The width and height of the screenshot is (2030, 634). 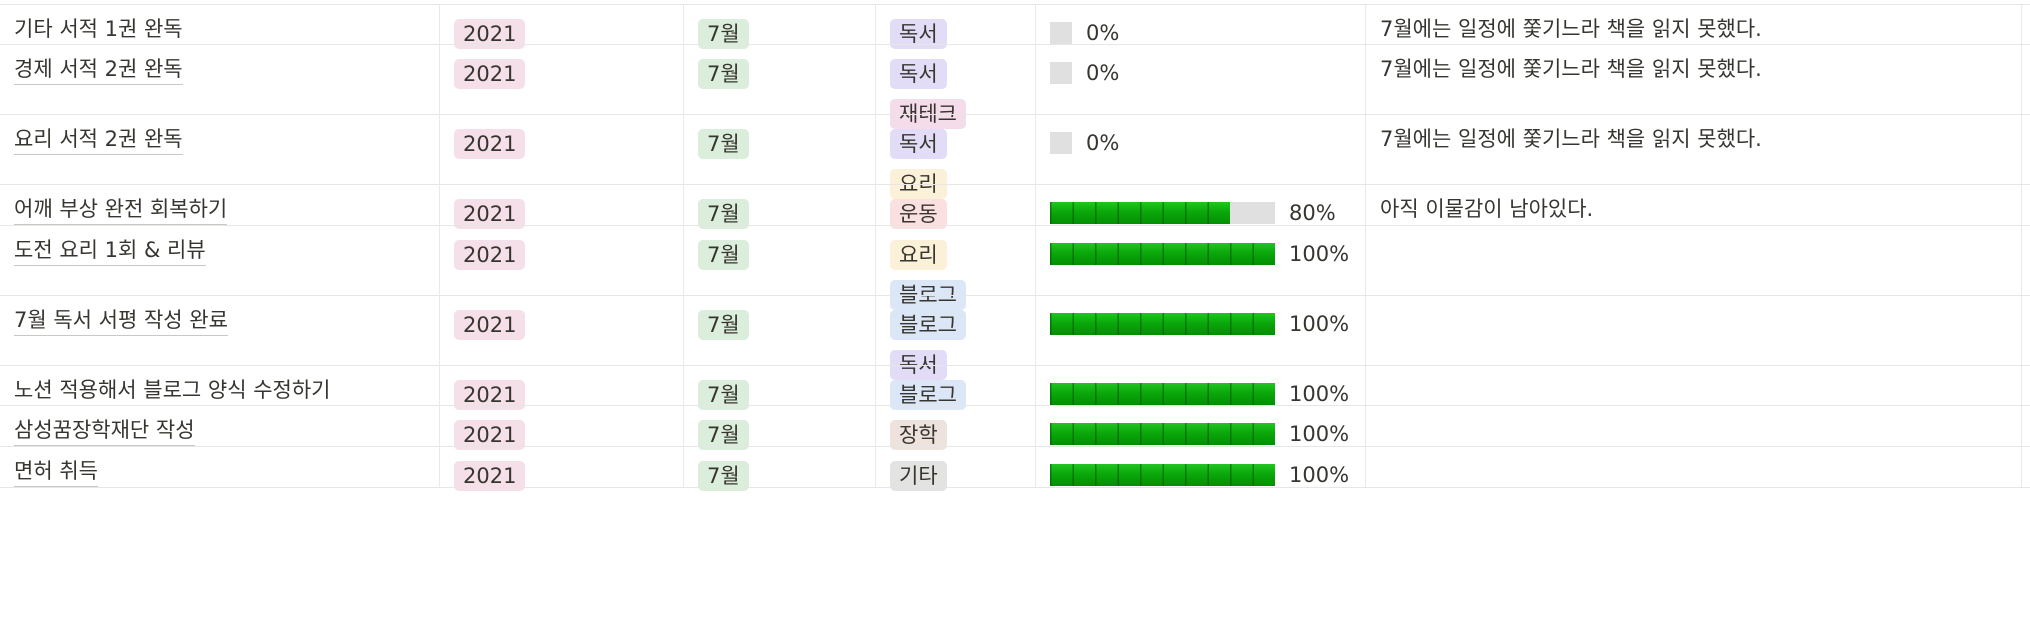 What do you see at coordinates (918, 435) in the screenshot?
I see `category-tag: 장학` at bounding box center [918, 435].